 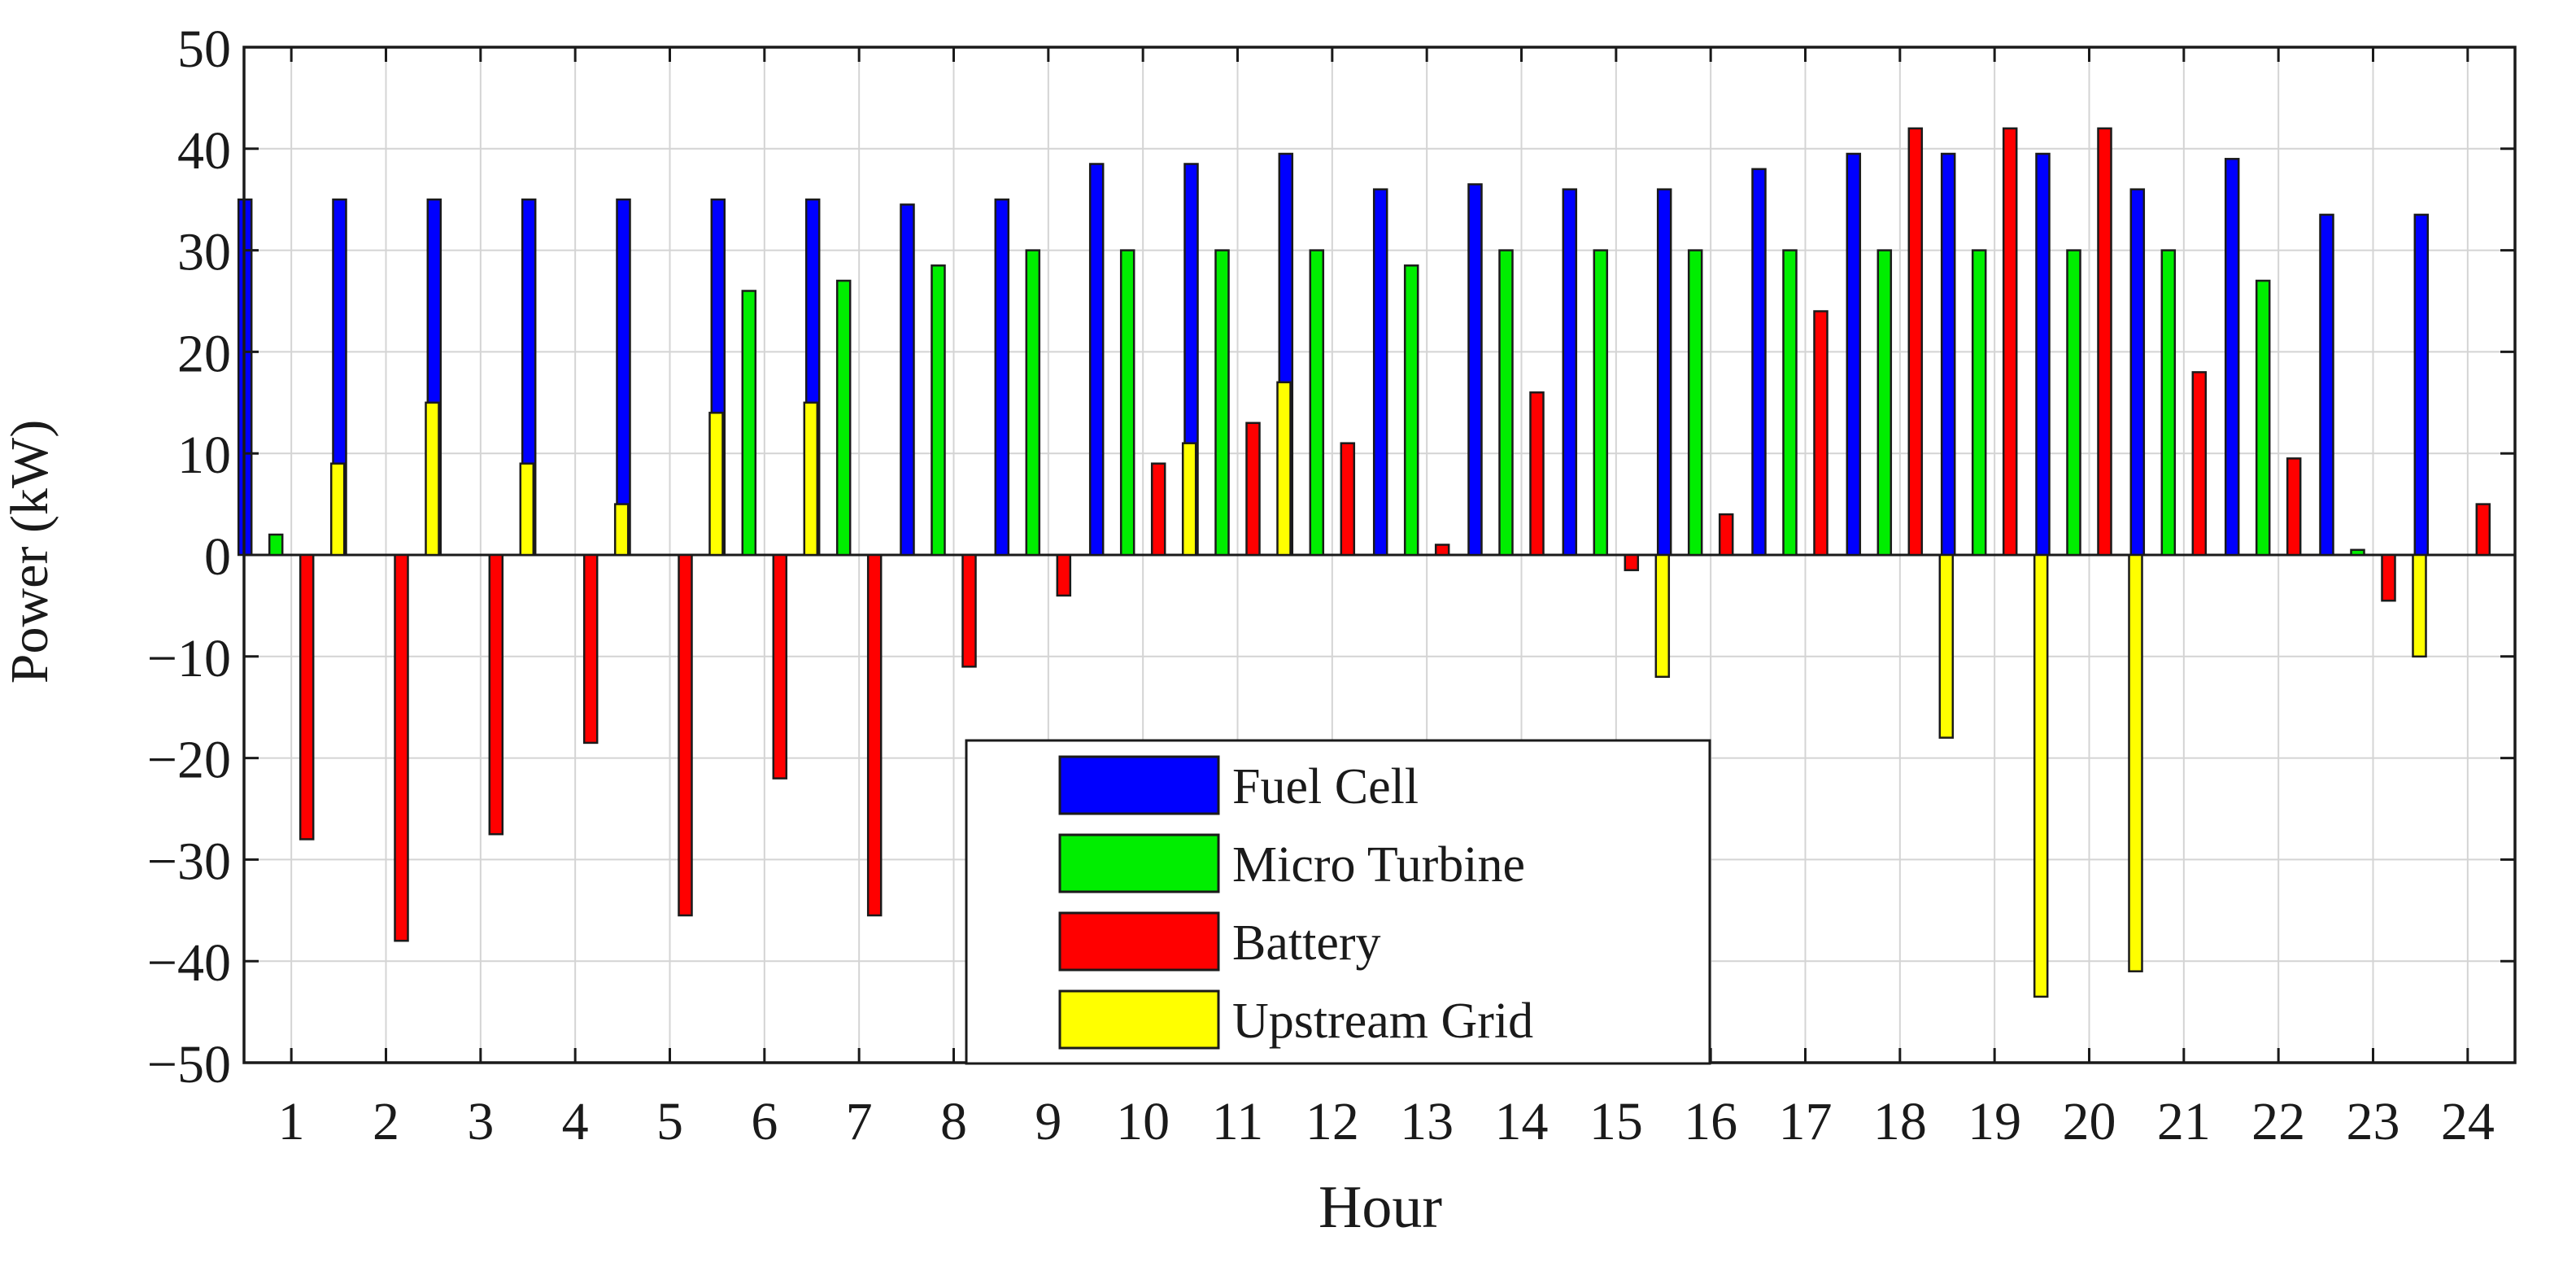 I want to click on y-tick-label: 50, so click(x=204, y=49).